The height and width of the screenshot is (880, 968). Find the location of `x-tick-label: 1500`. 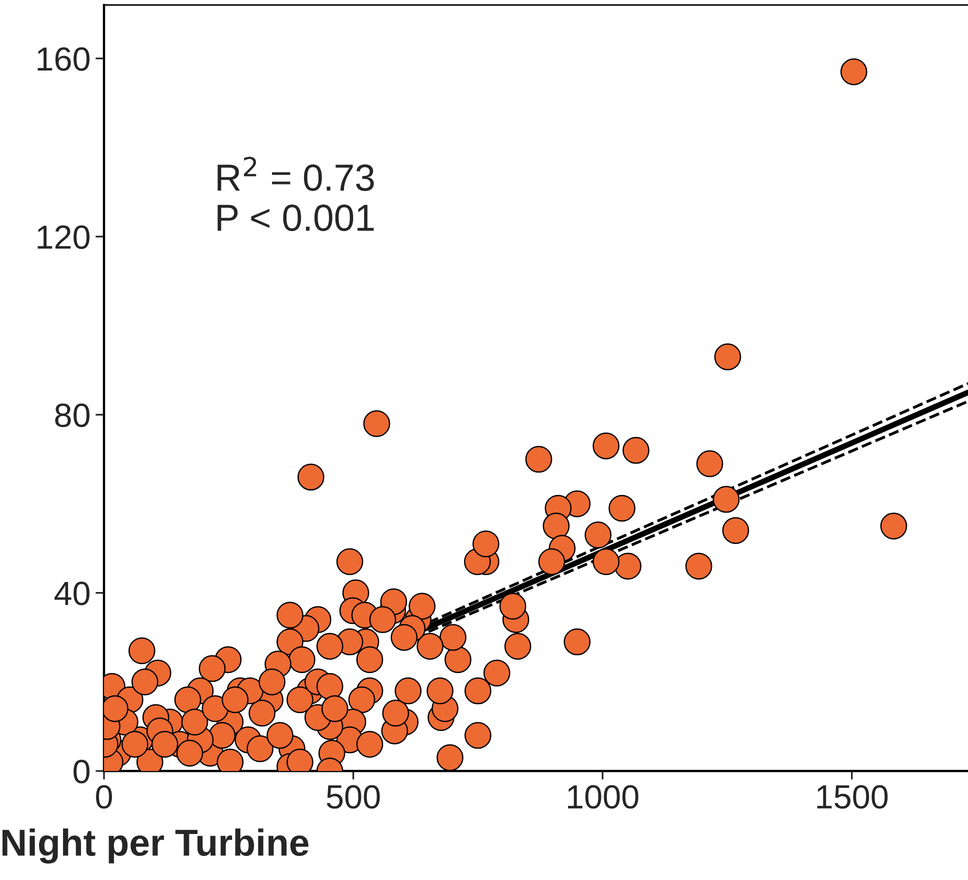

x-tick-label: 1500 is located at coordinates (852, 797).